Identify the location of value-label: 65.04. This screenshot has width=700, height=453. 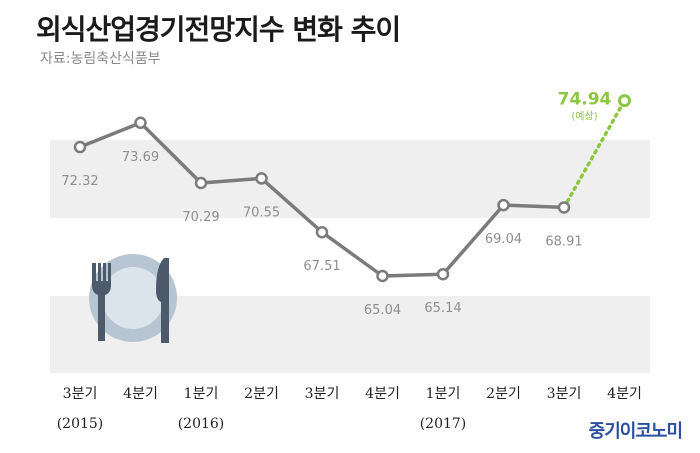
(382, 310).